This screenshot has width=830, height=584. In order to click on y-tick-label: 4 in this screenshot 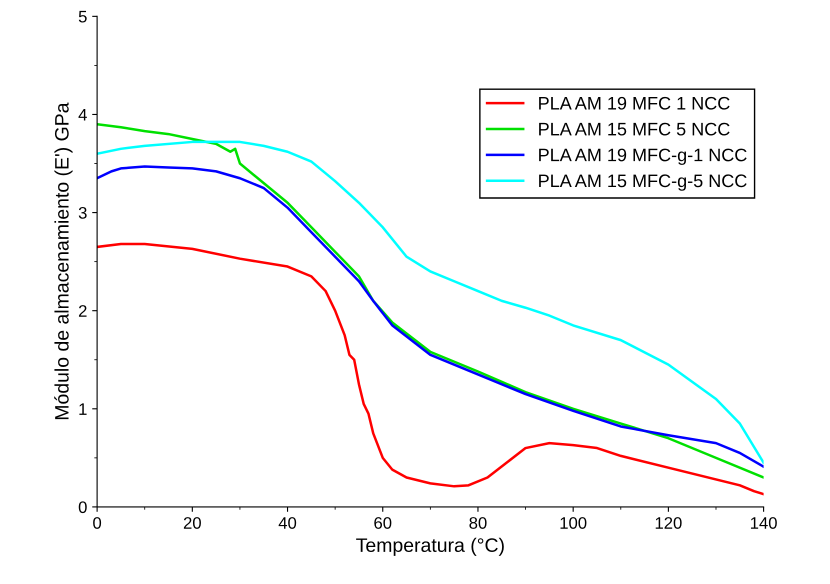, I will do `click(82, 115)`.